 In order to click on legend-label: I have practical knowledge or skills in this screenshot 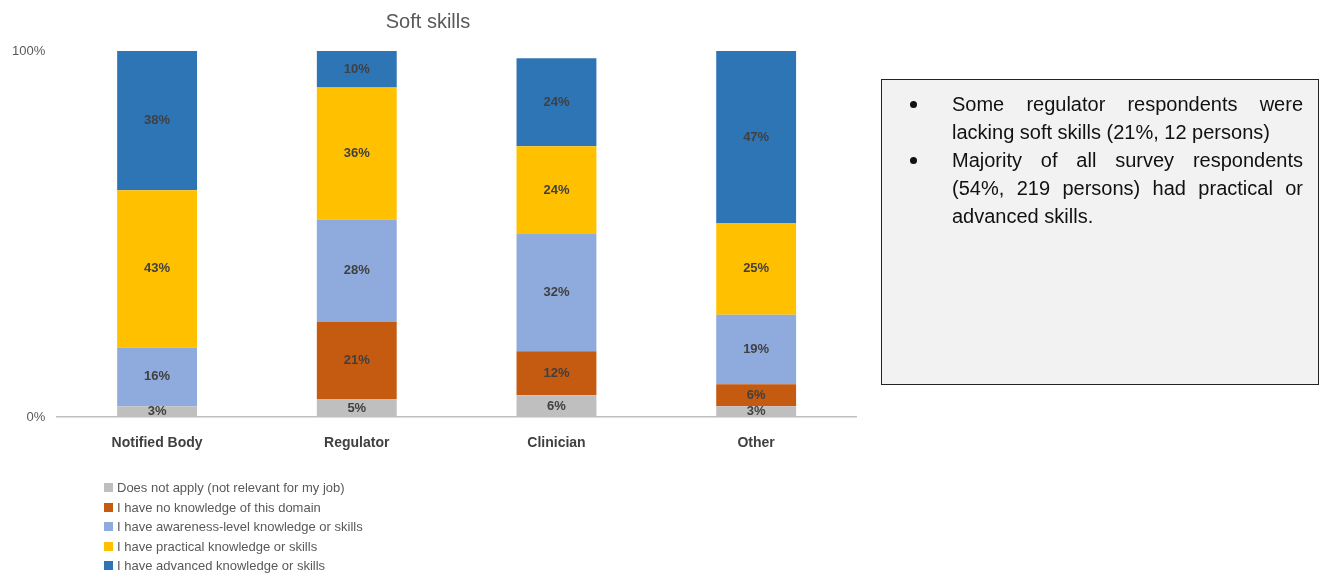, I will do `click(217, 546)`.